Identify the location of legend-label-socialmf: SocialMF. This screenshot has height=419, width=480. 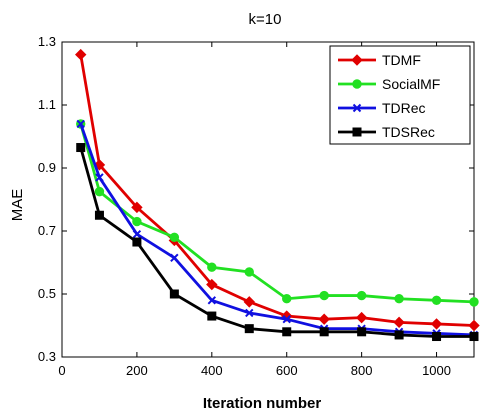
(411, 84).